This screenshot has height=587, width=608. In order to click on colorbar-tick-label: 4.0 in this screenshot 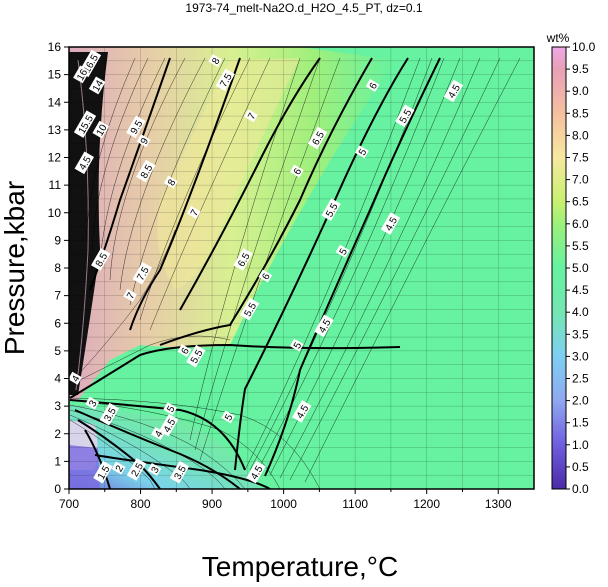, I will do `click(580, 312)`.